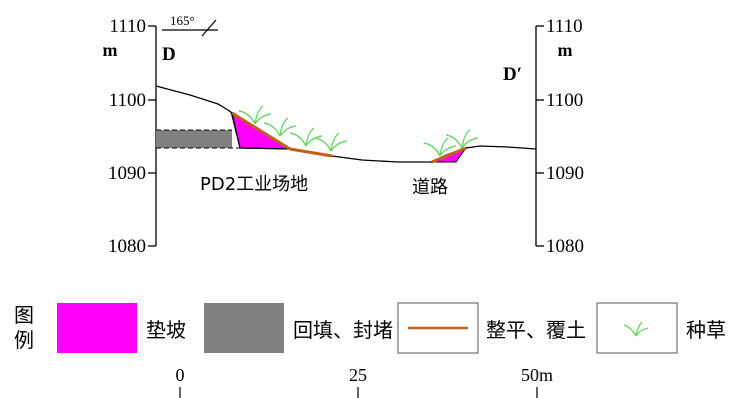 The height and width of the screenshot is (398, 729). I want to click on legend-label-backfill: 回填、封堵, so click(343, 330).